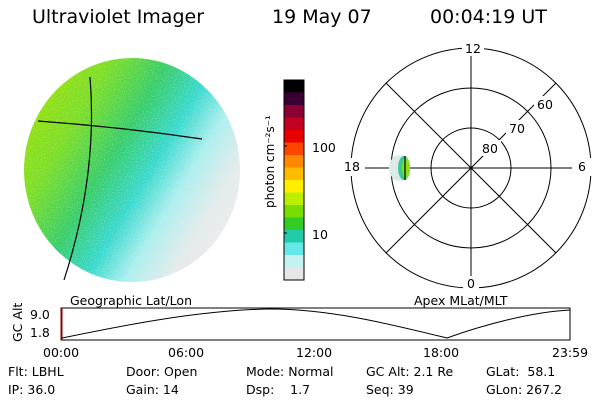 This screenshot has width=600, height=400. What do you see at coordinates (441, 352) in the screenshot?
I see `time-tick-1800: 18:00` at bounding box center [441, 352].